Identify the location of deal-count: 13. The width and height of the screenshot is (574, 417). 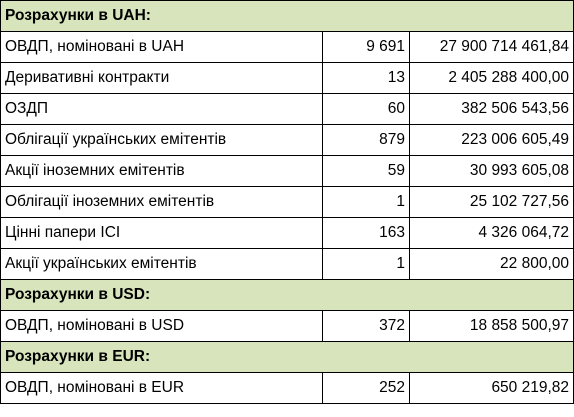
(366, 78).